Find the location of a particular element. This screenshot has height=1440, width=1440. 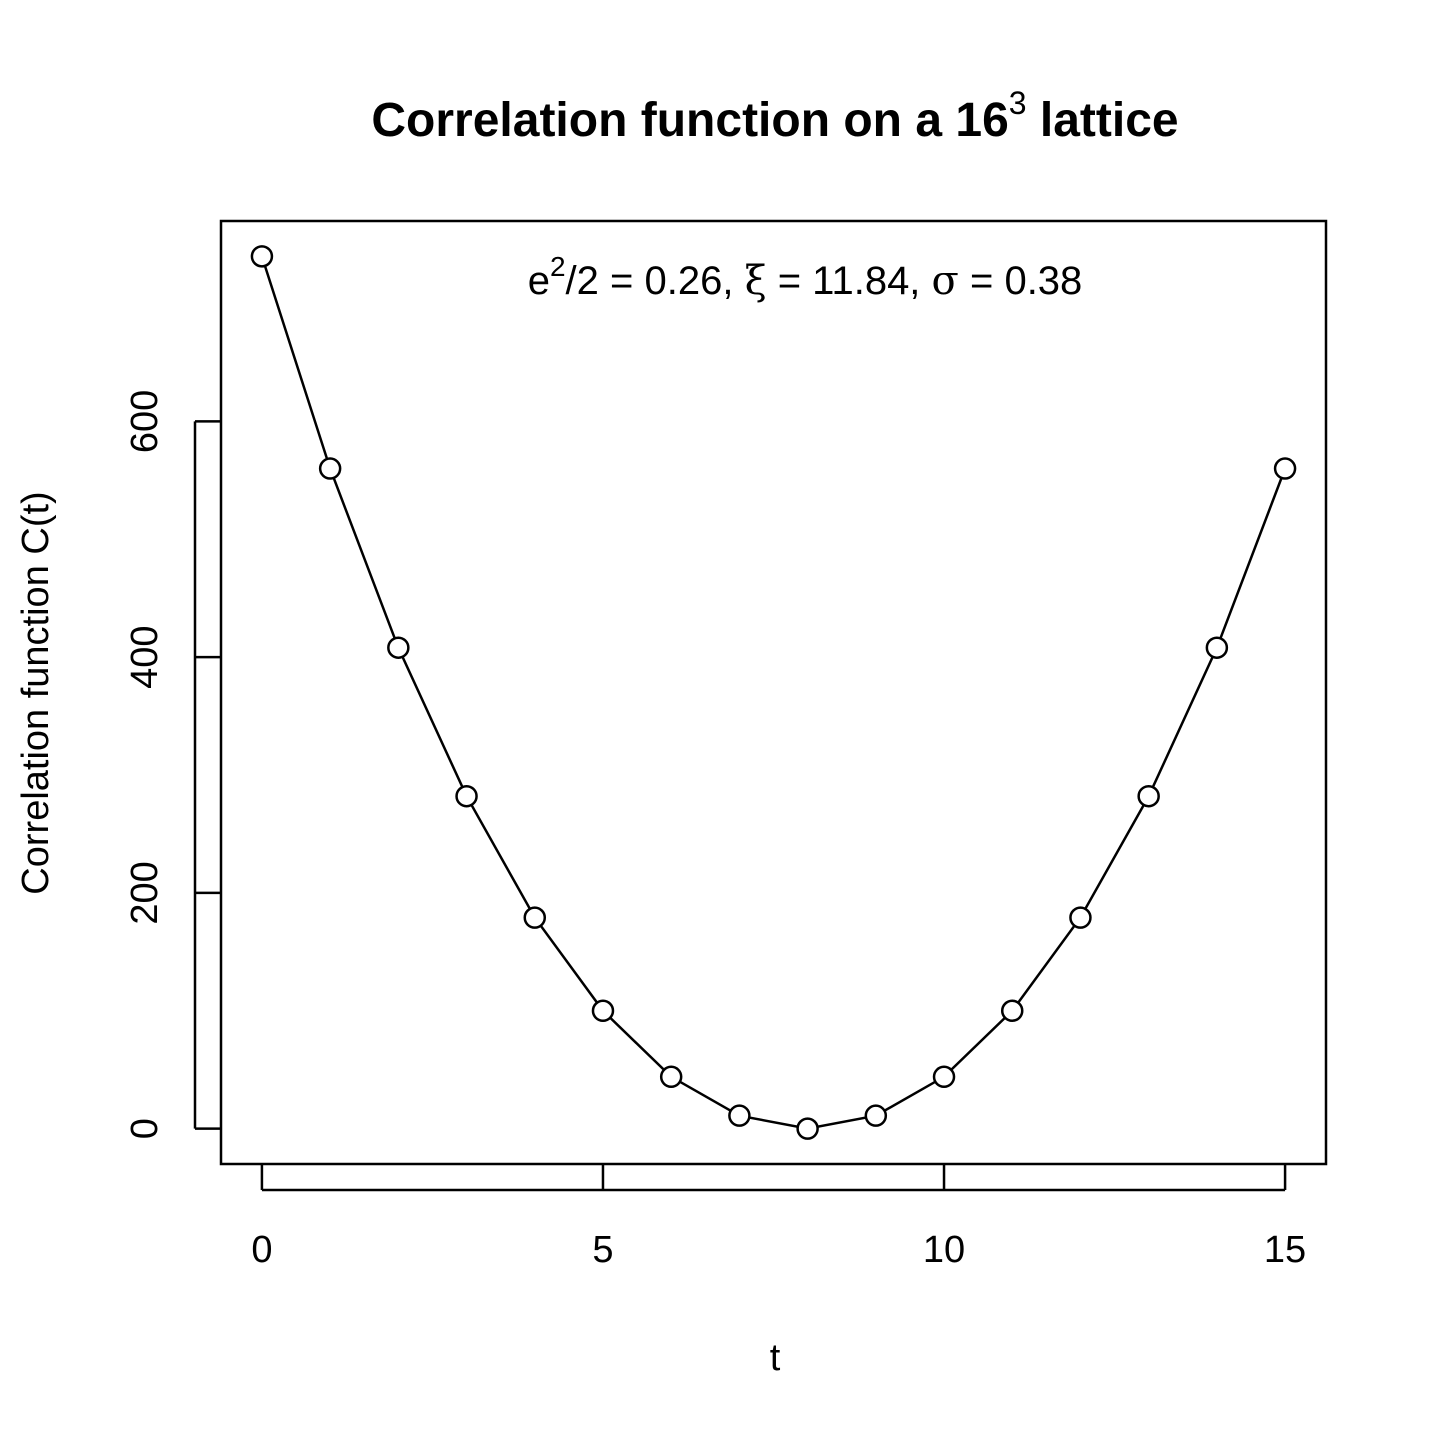

x-axis-label: t is located at coordinates (775, 1358).